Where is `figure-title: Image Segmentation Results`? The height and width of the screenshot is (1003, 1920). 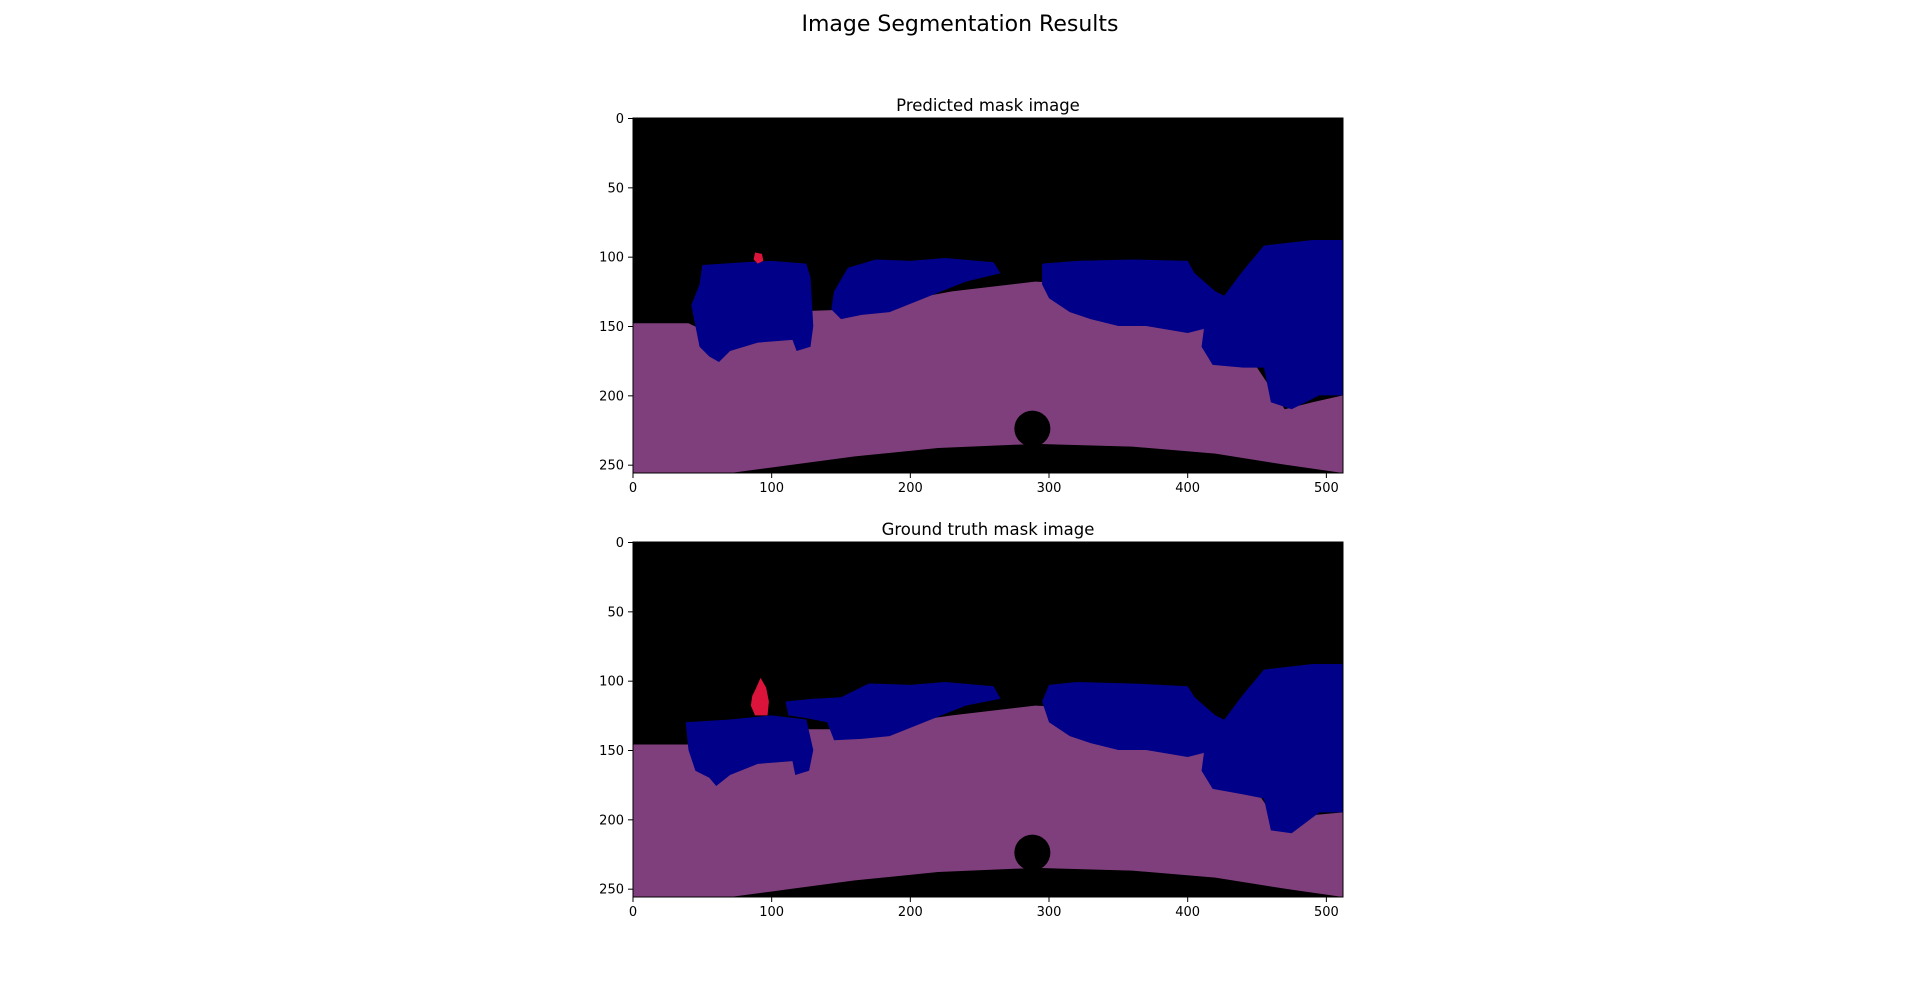 figure-title: Image Segmentation Results is located at coordinates (960, 24).